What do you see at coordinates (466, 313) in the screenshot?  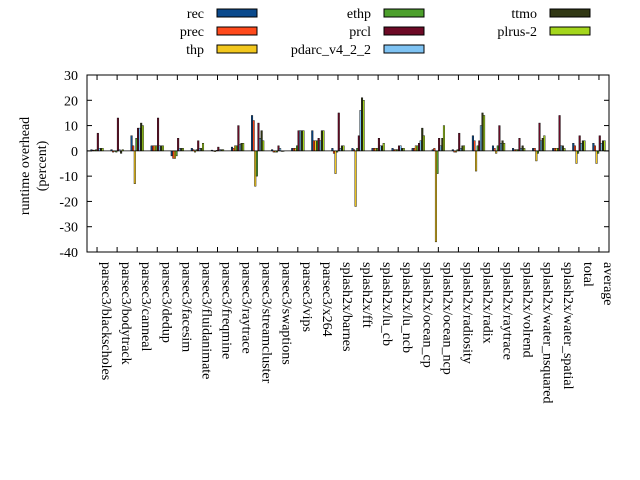 I see `x-tick-label: splash2x/radiosity` at bounding box center [466, 313].